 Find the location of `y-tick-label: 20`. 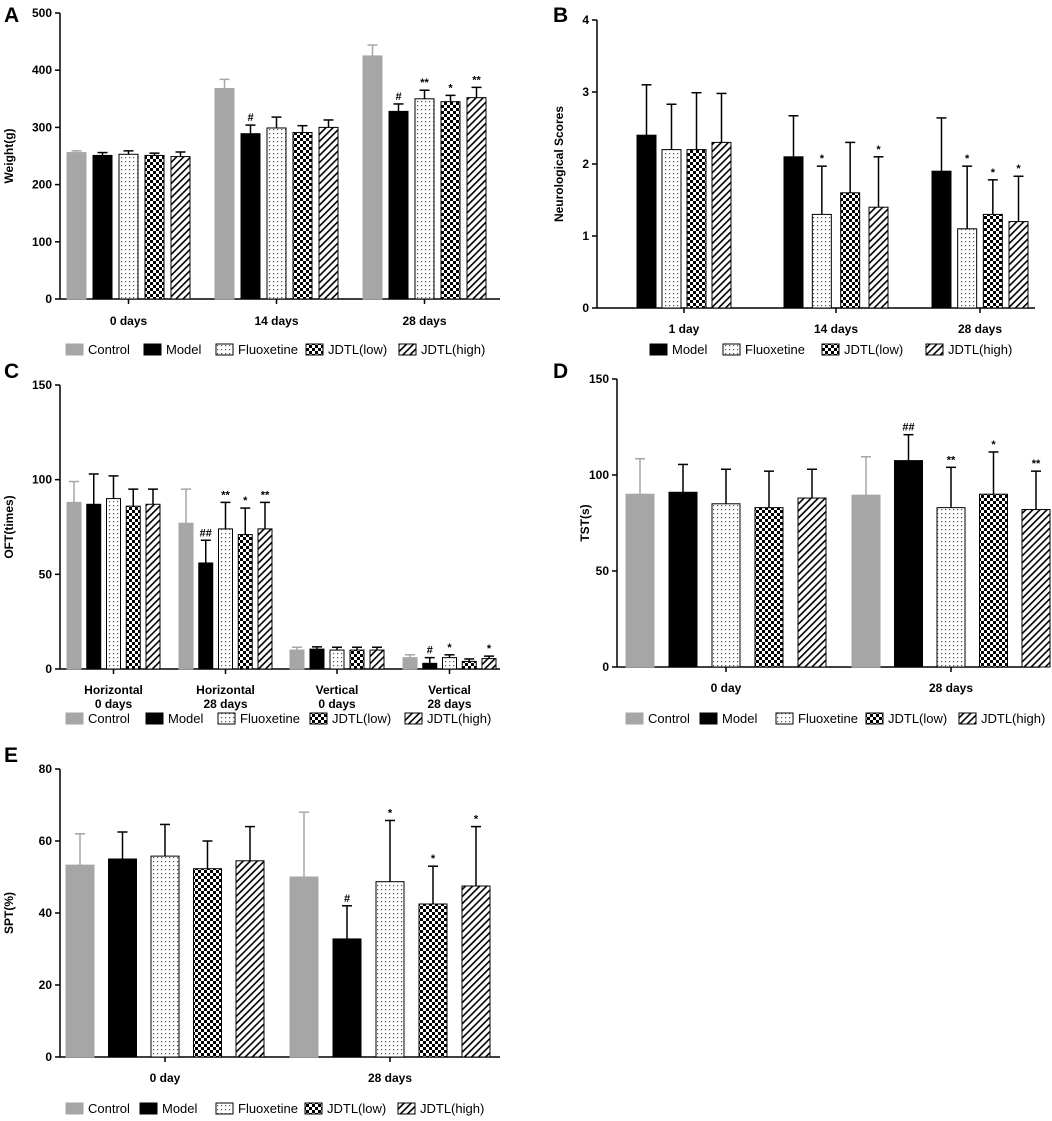

y-tick-label: 20 is located at coordinates (46, 985).